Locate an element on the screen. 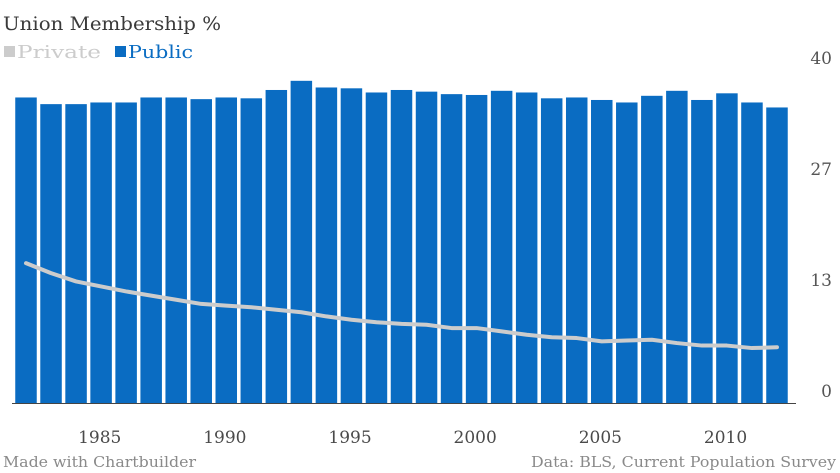  legend-swatch-private is located at coordinates (9, 51).